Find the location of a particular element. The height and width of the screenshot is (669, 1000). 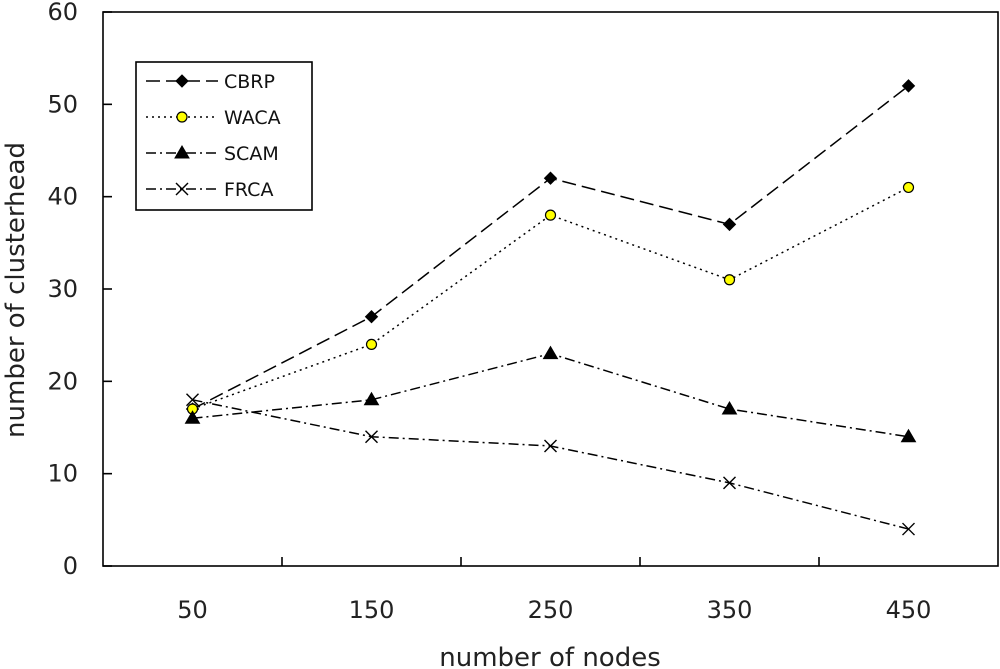

y-tick-label: 40 is located at coordinates (62, 197).